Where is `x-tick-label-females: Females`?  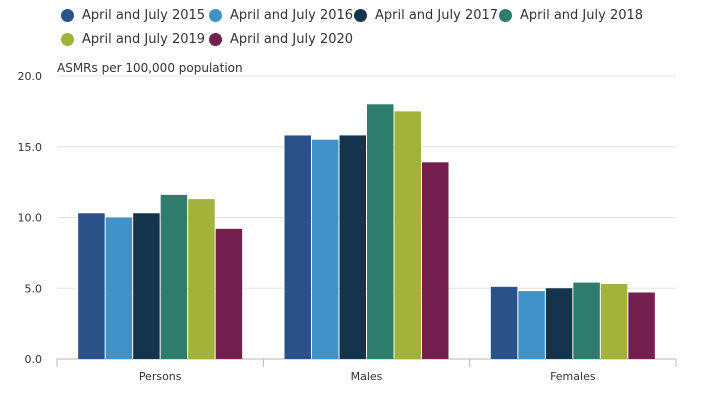 x-tick-label-females: Females is located at coordinates (573, 376).